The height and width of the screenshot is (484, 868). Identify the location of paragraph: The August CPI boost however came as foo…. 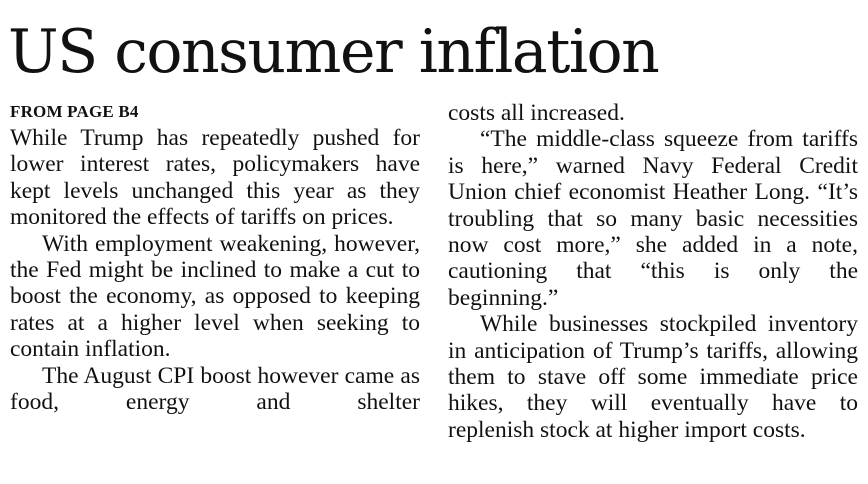
(215, 389).